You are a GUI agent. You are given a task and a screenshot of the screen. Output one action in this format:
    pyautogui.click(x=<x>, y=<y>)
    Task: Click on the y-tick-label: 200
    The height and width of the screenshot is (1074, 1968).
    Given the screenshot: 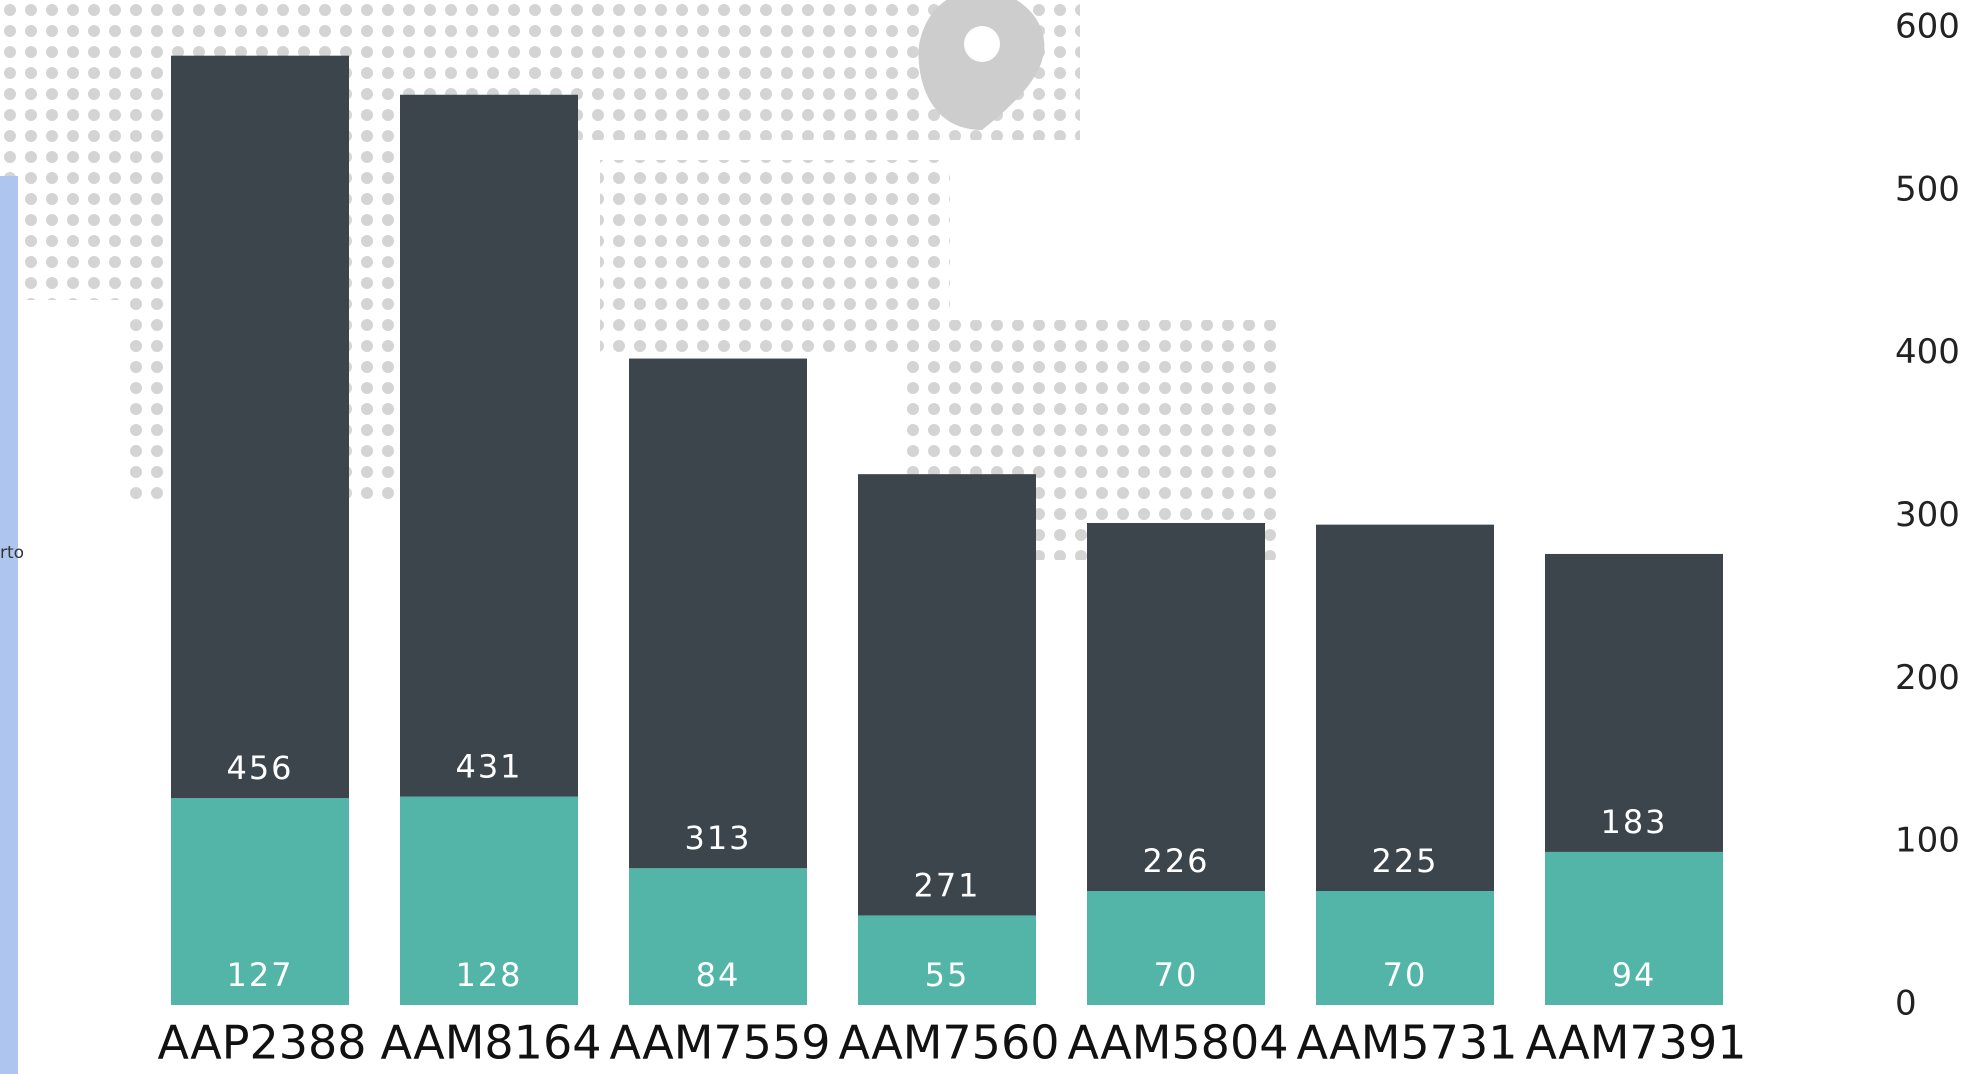 What is the action you would take?
    pyautogui.click(x=1927, y=678)
    